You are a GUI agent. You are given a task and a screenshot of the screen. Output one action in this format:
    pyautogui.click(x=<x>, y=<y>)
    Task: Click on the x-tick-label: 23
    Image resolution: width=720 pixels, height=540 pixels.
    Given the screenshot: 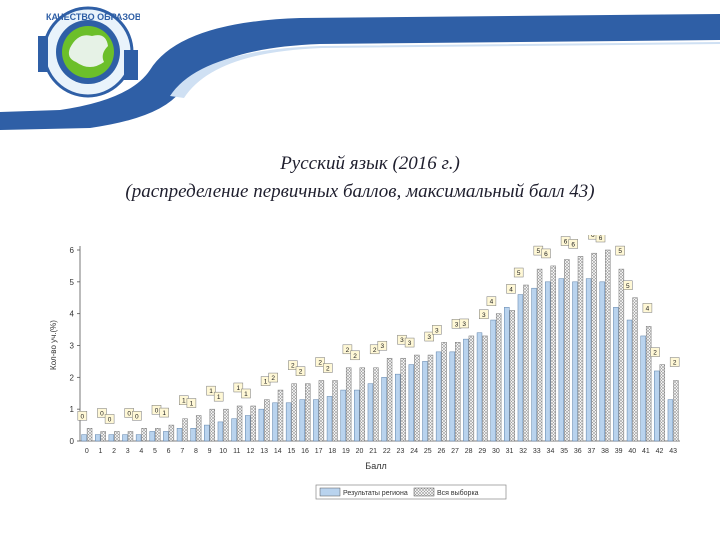 What is the action you would take?
    pyautogui.click(x=401, y=451)
    